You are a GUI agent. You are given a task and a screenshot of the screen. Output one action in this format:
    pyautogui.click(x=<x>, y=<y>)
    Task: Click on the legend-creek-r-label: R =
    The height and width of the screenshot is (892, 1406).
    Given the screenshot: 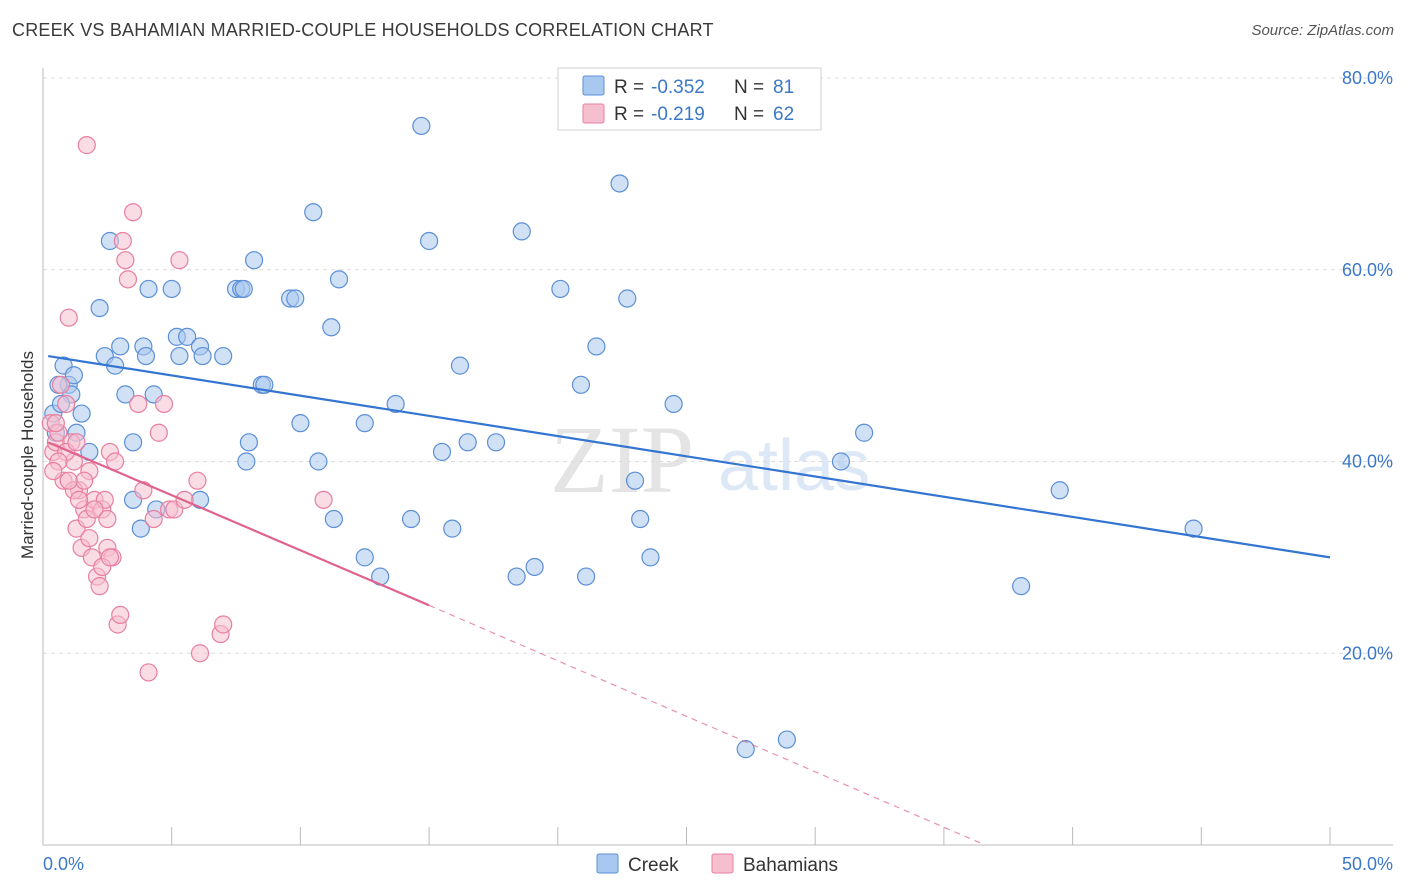 What is the action you would take?
    pyautogui.click(x=629, y=87)
    